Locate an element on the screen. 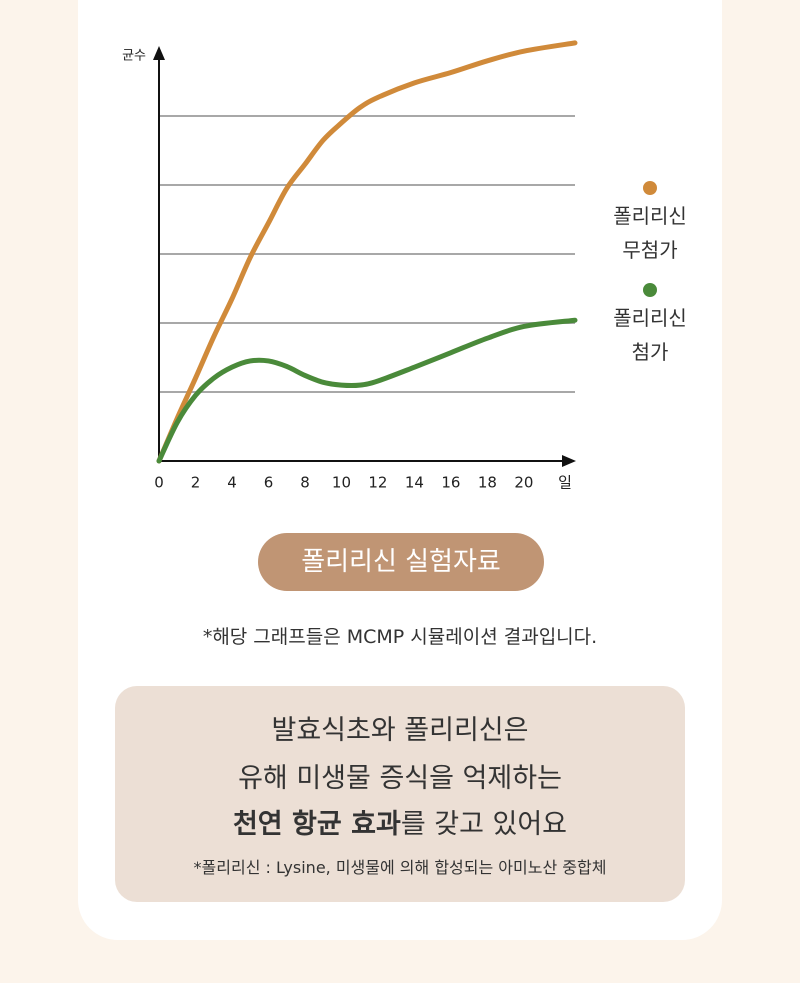  legend-item: 폴리리신 무첨가 is located at coordinates (650, 224).